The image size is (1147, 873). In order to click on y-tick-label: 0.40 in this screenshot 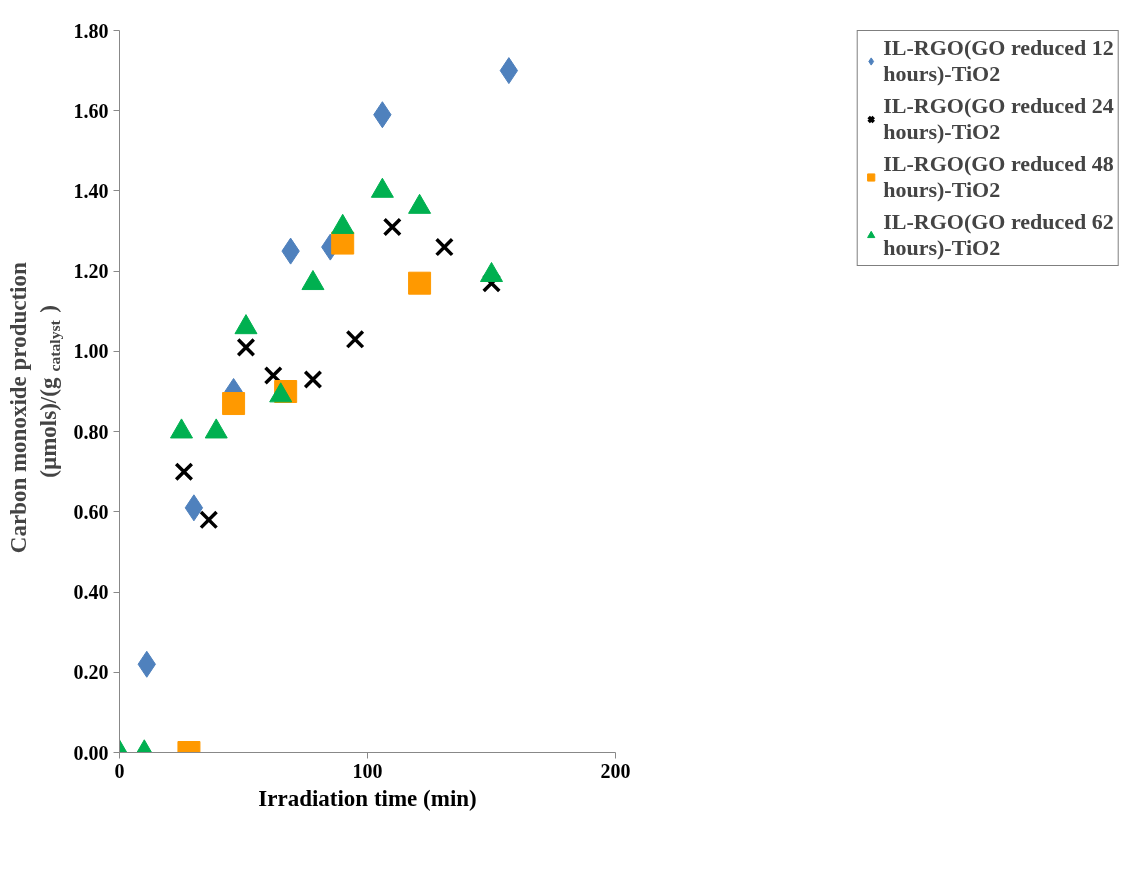, I will do `click(91, 592)`.